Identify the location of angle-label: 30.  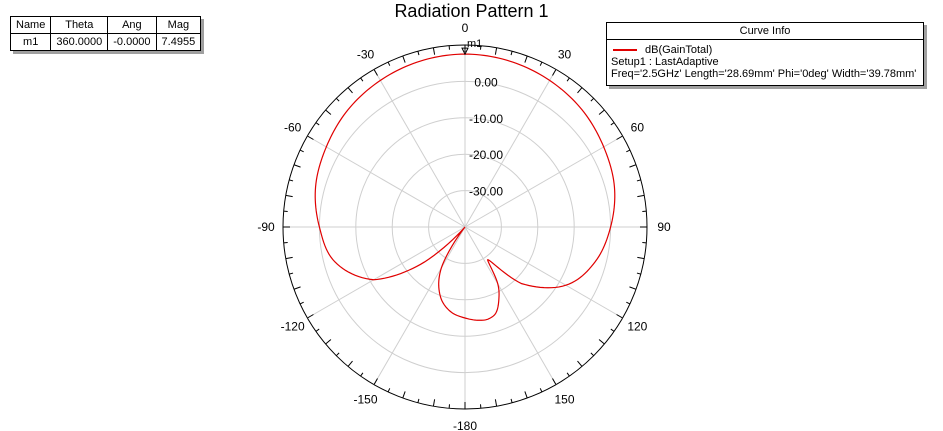
(565, 55).